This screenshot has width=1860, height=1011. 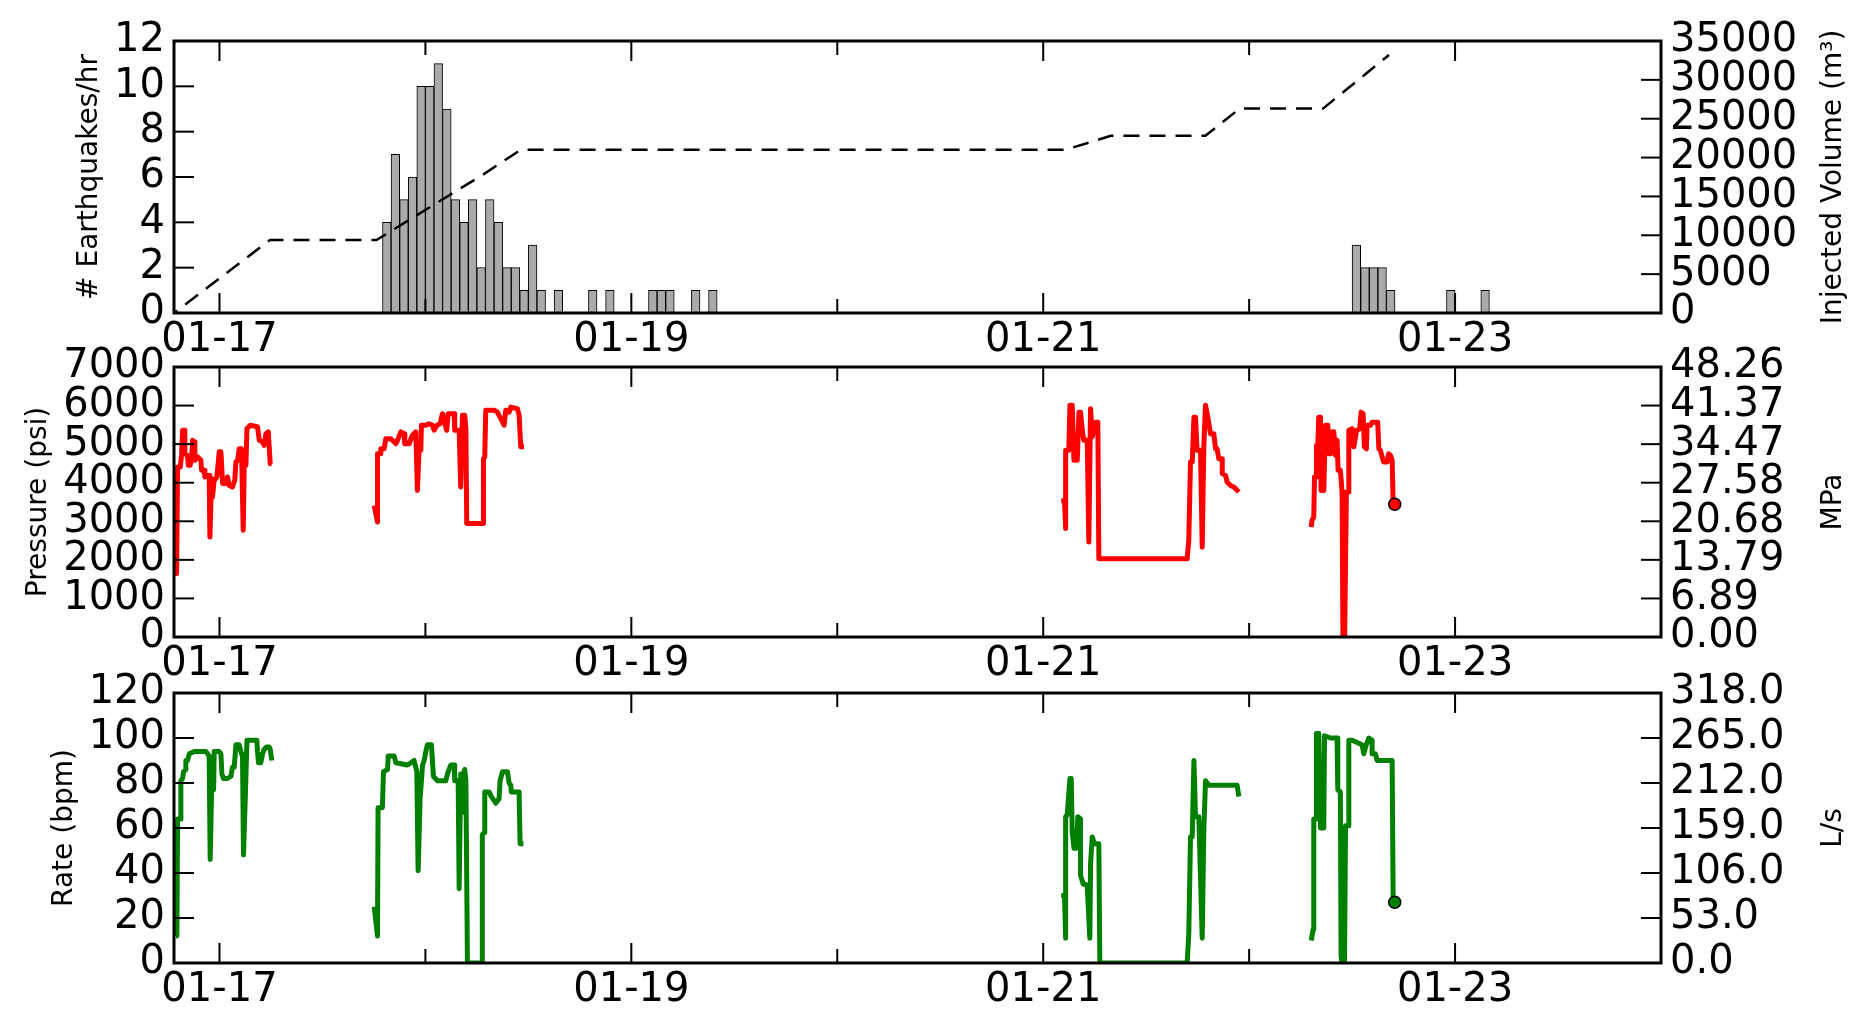 What do you see at coordinates (1683, 309) in the screenshot?
I see `y2-tick-label: 0` at bounding box center [1683, 309].